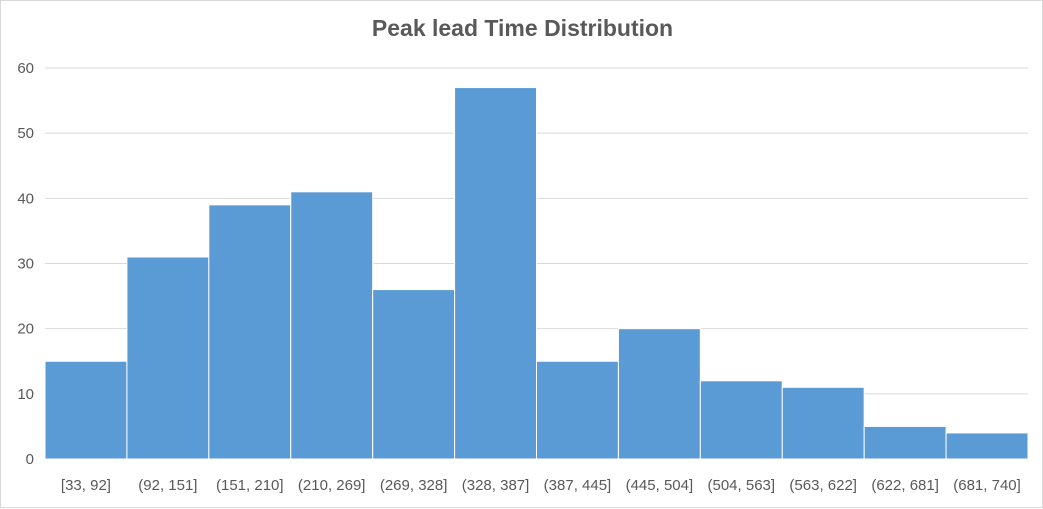  Describe the element at coordinates (522, 28) in the screenshot. I see `chart-title: Peak lead Time Distribution` at that location.